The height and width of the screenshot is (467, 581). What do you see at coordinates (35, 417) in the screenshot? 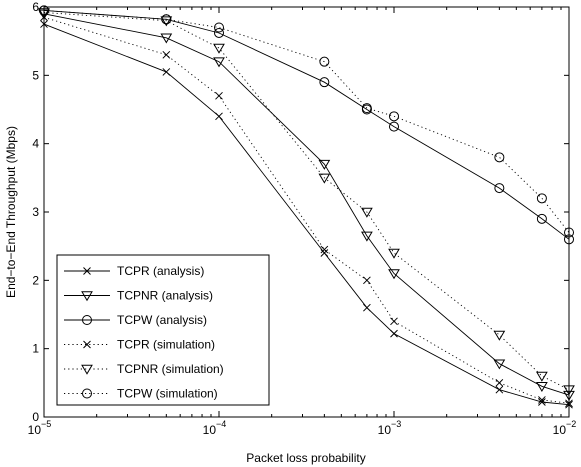
I see `y-tick-label: 0` at bounding box center [35, 417].